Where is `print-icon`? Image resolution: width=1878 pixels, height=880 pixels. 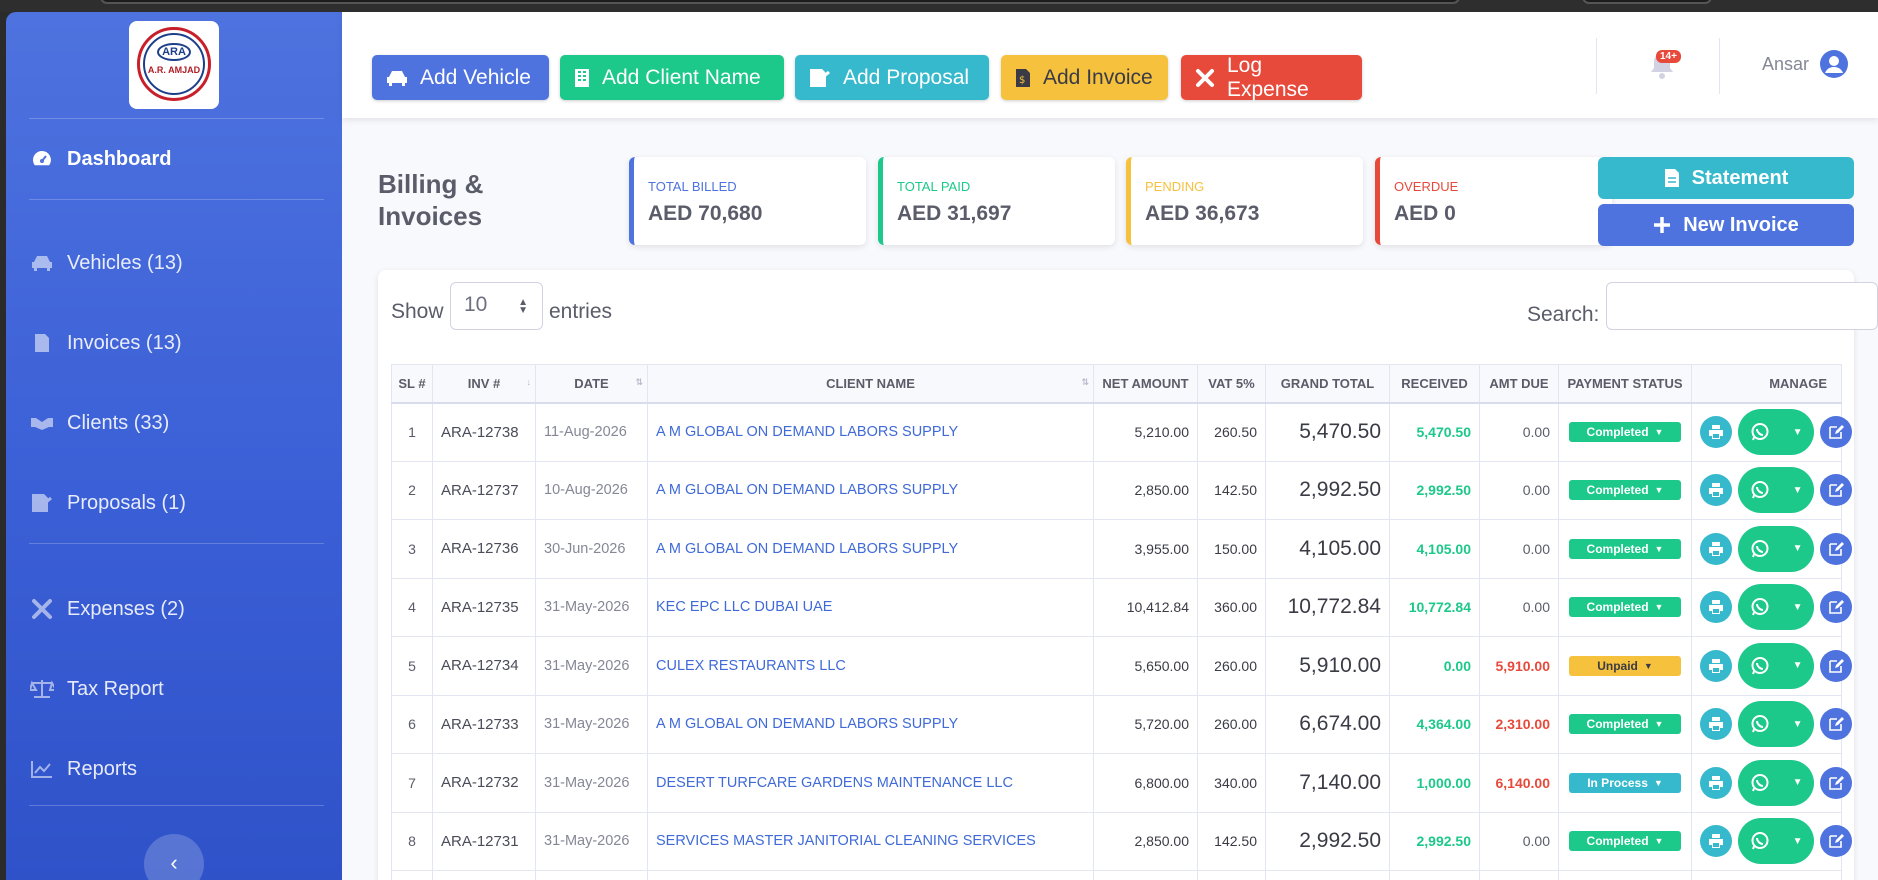 print-icon is located at coordinates (1716, 724).